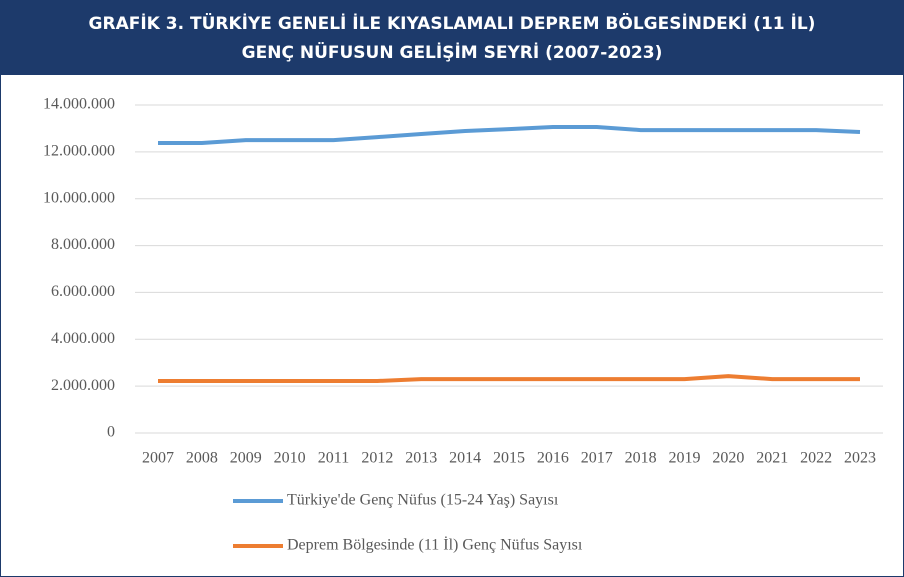 Image resolution: width=904 pixels, height=577 pixels. I want to click on x-tick-label: 2019, so click(685, 458).